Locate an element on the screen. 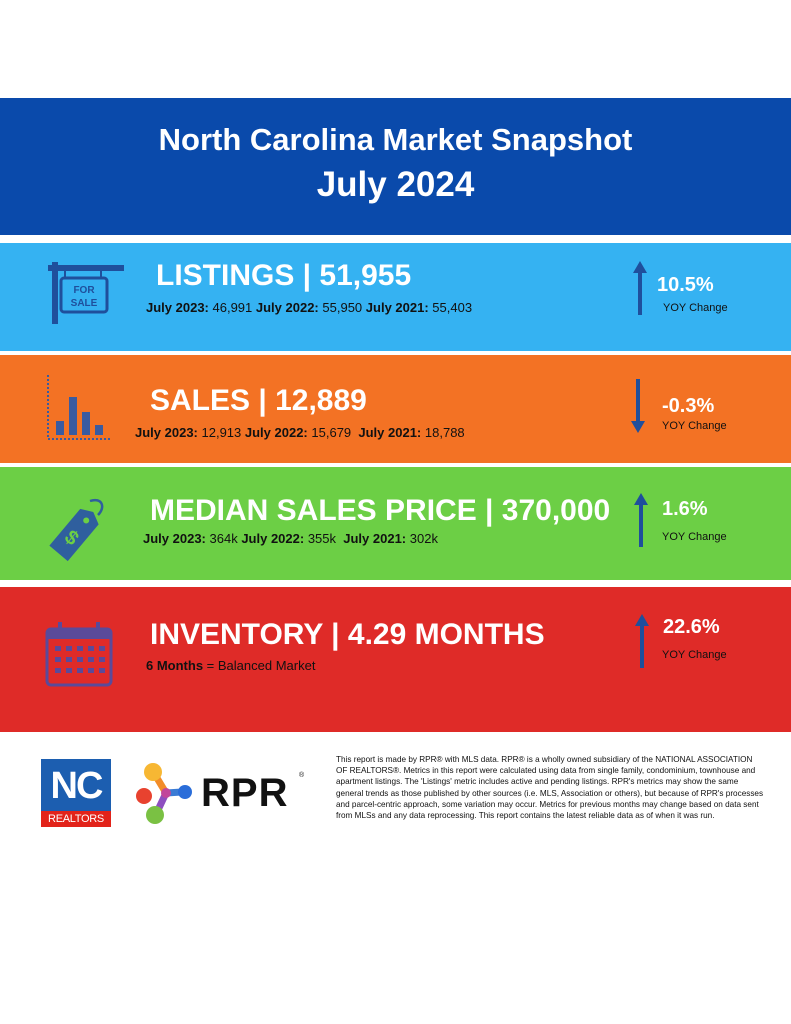  listings-change-label: YOY Change is located at coordinates (695, 308).